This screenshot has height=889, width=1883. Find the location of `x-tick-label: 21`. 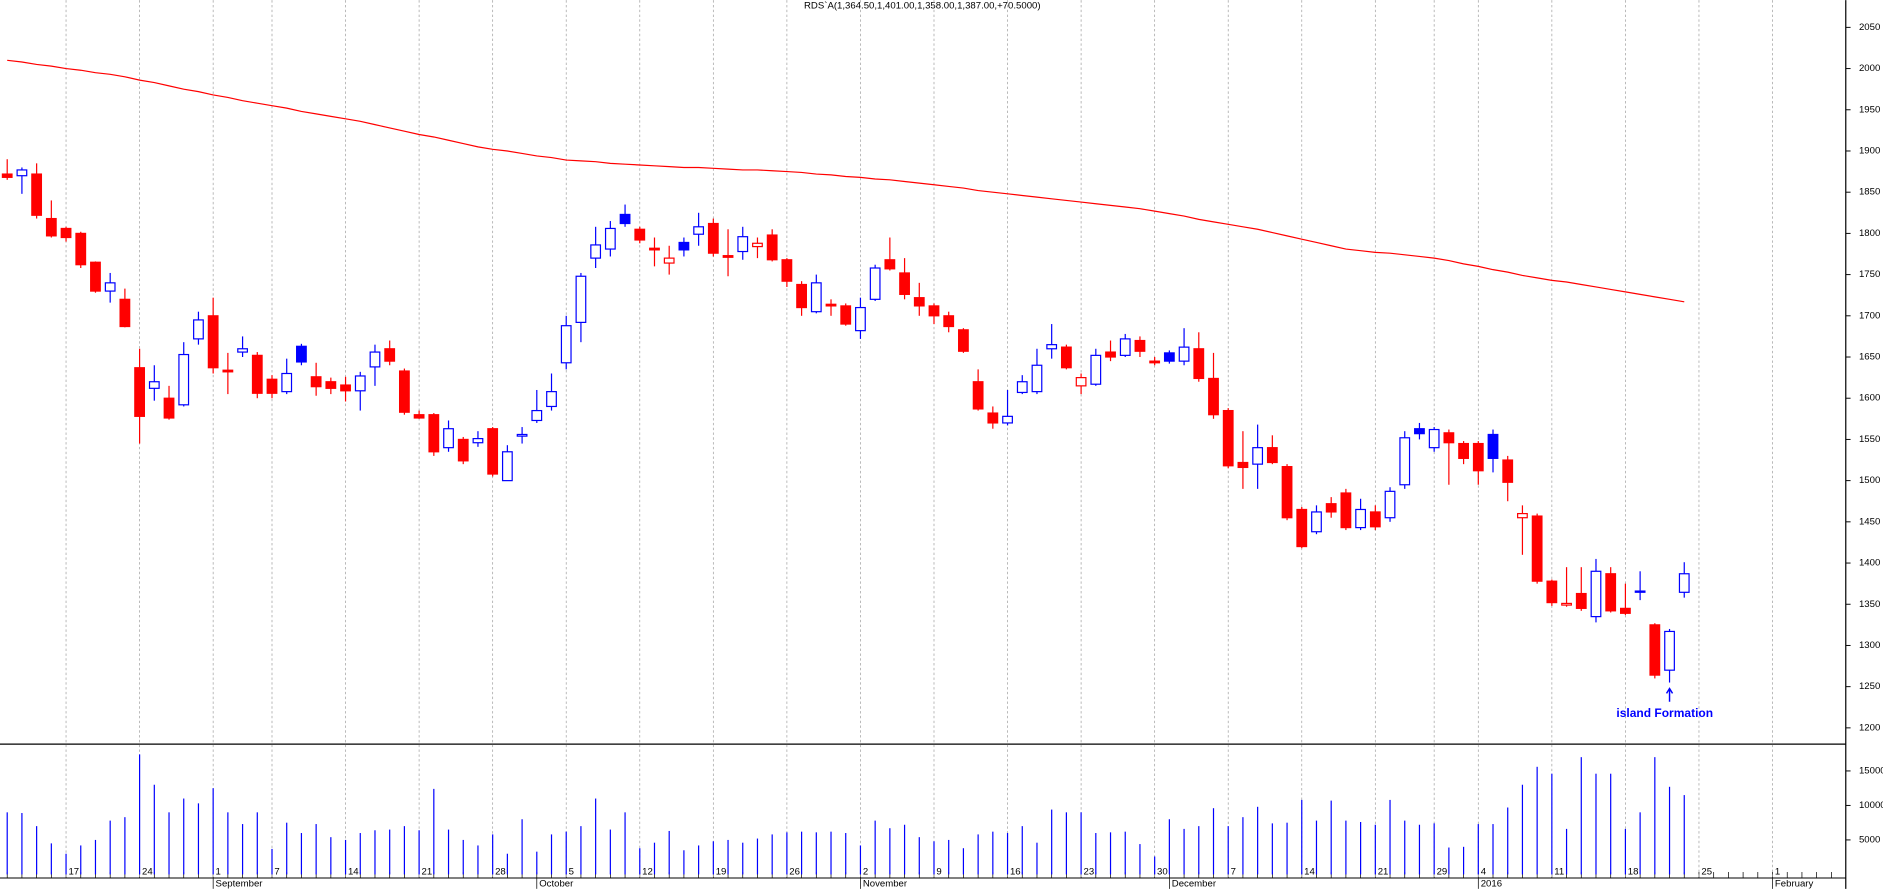

x-tick-label: 21 is located at coordinates (427, 872).